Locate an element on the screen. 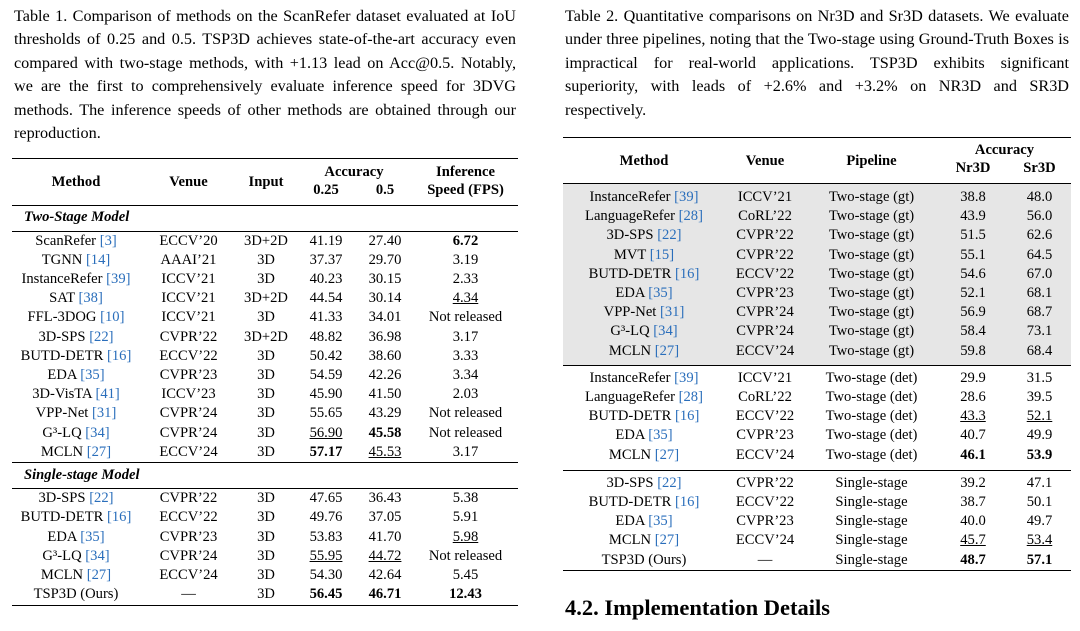  method-cell: EDA [35] is located at coordinates (76, 537).